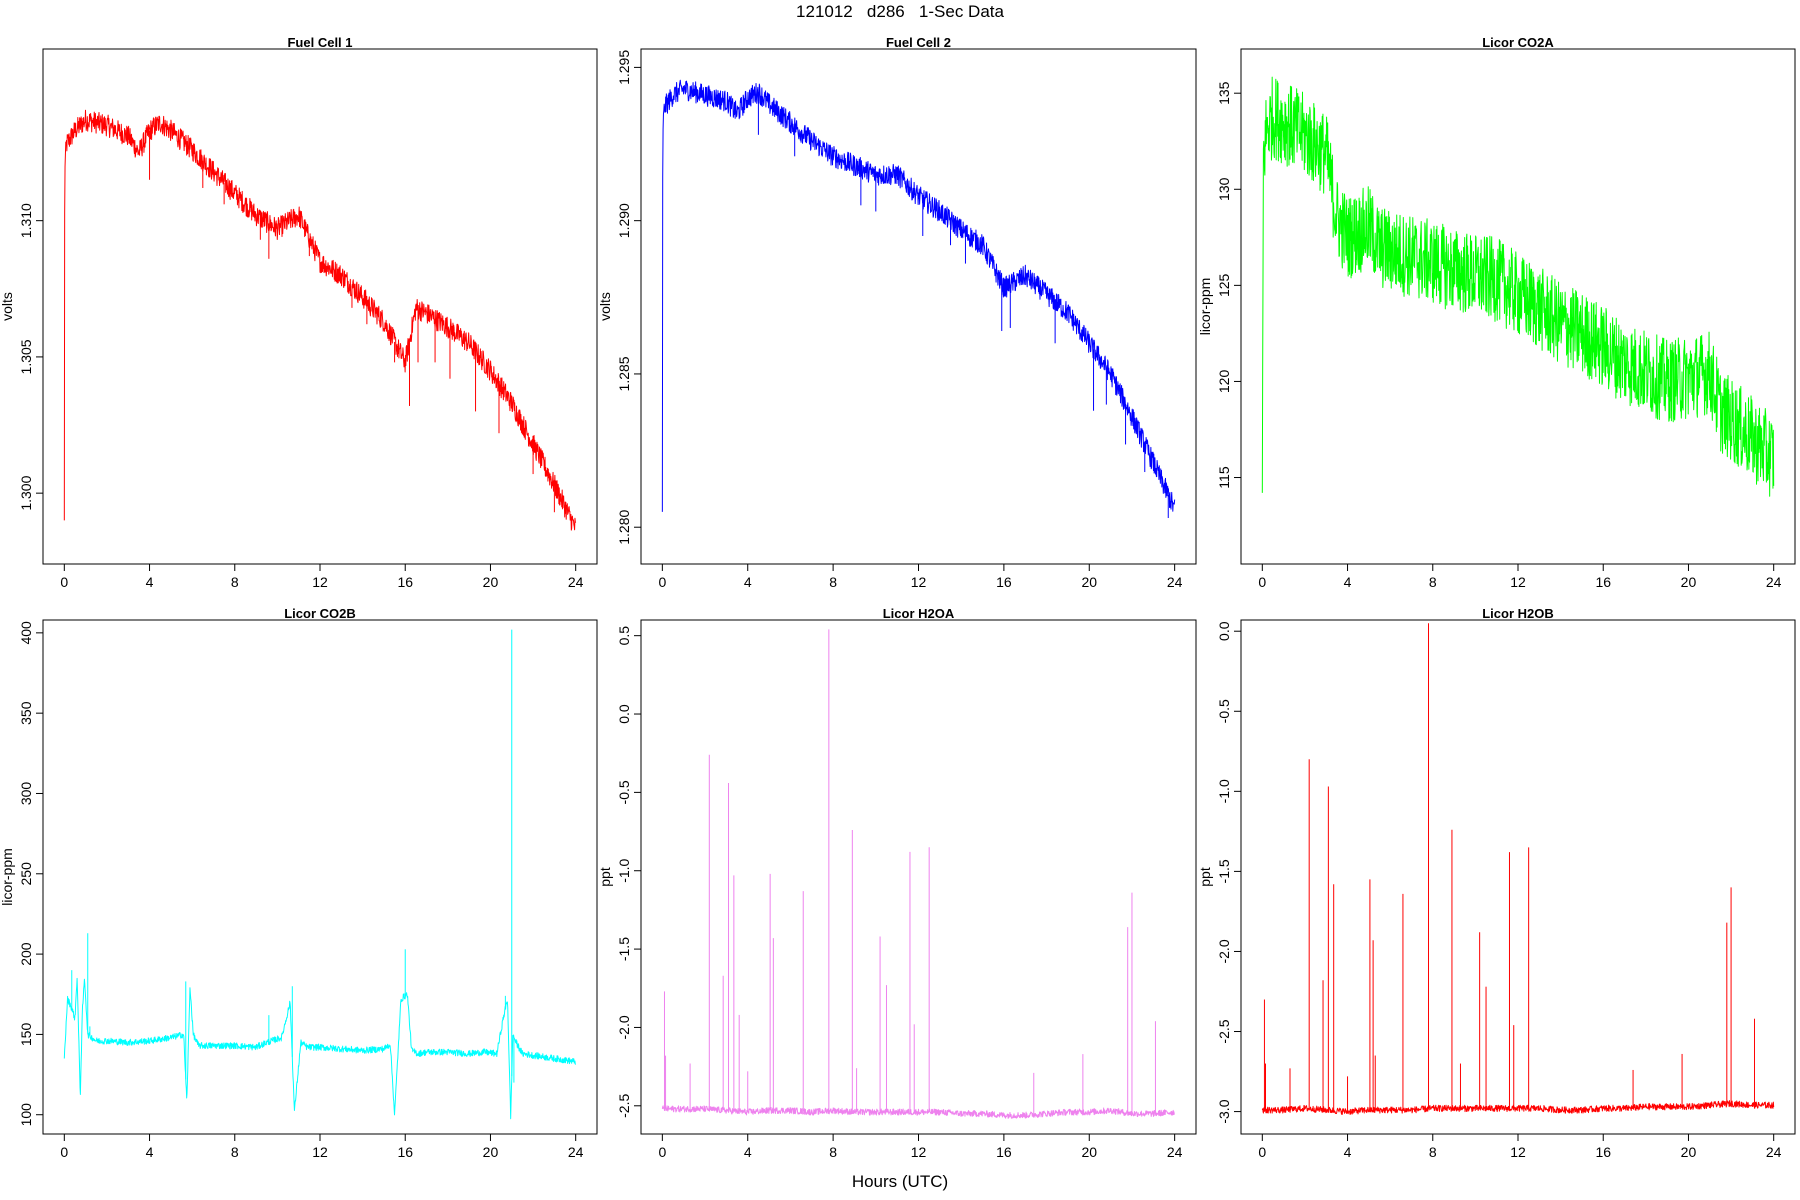 Image resolution: width=1800 pixels, height=1200 pixels. What do you see at coordinates (1224, 189) in the screenshot?
I see `y-tick-label: 130` at bounding box center [1224, 189].